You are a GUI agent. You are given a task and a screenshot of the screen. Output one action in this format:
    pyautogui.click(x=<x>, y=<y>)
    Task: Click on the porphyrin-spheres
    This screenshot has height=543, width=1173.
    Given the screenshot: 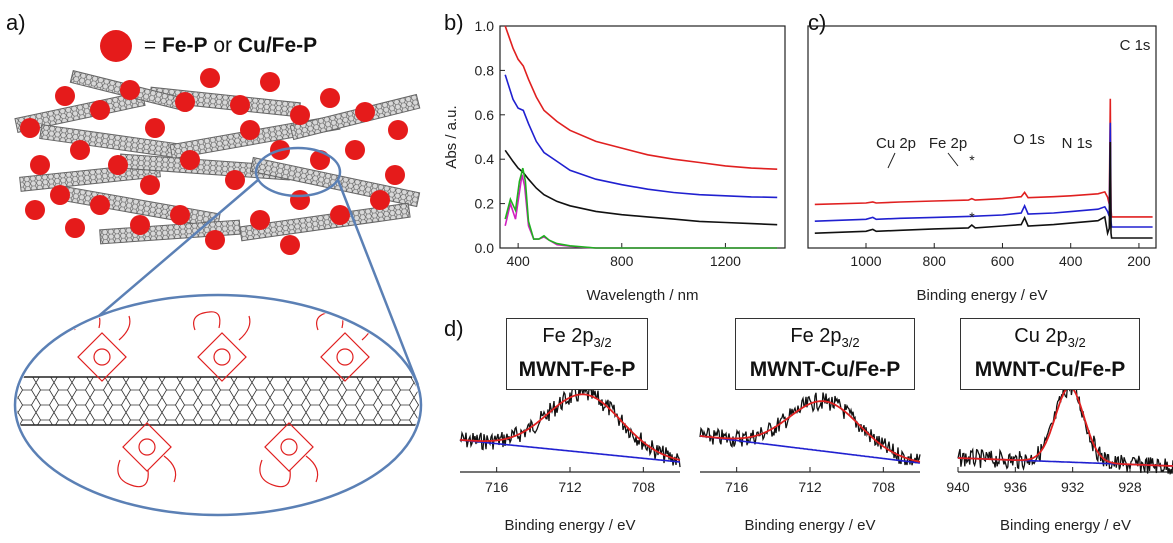 What is the action you would take?
    pyautogui.click(x=214, y=161)
    